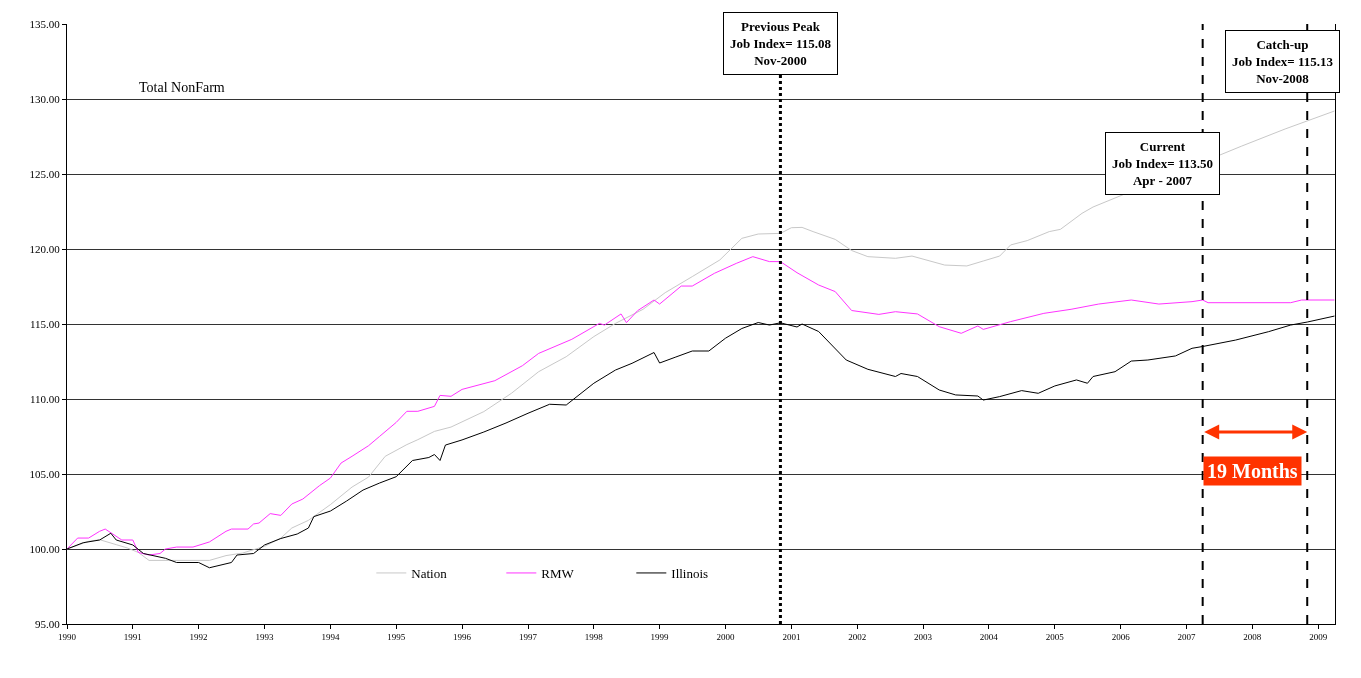  What do you see at coordinates (558, 574) in the screenshot?
I see `legend-label: RMW` at bounding box center [558, 574].